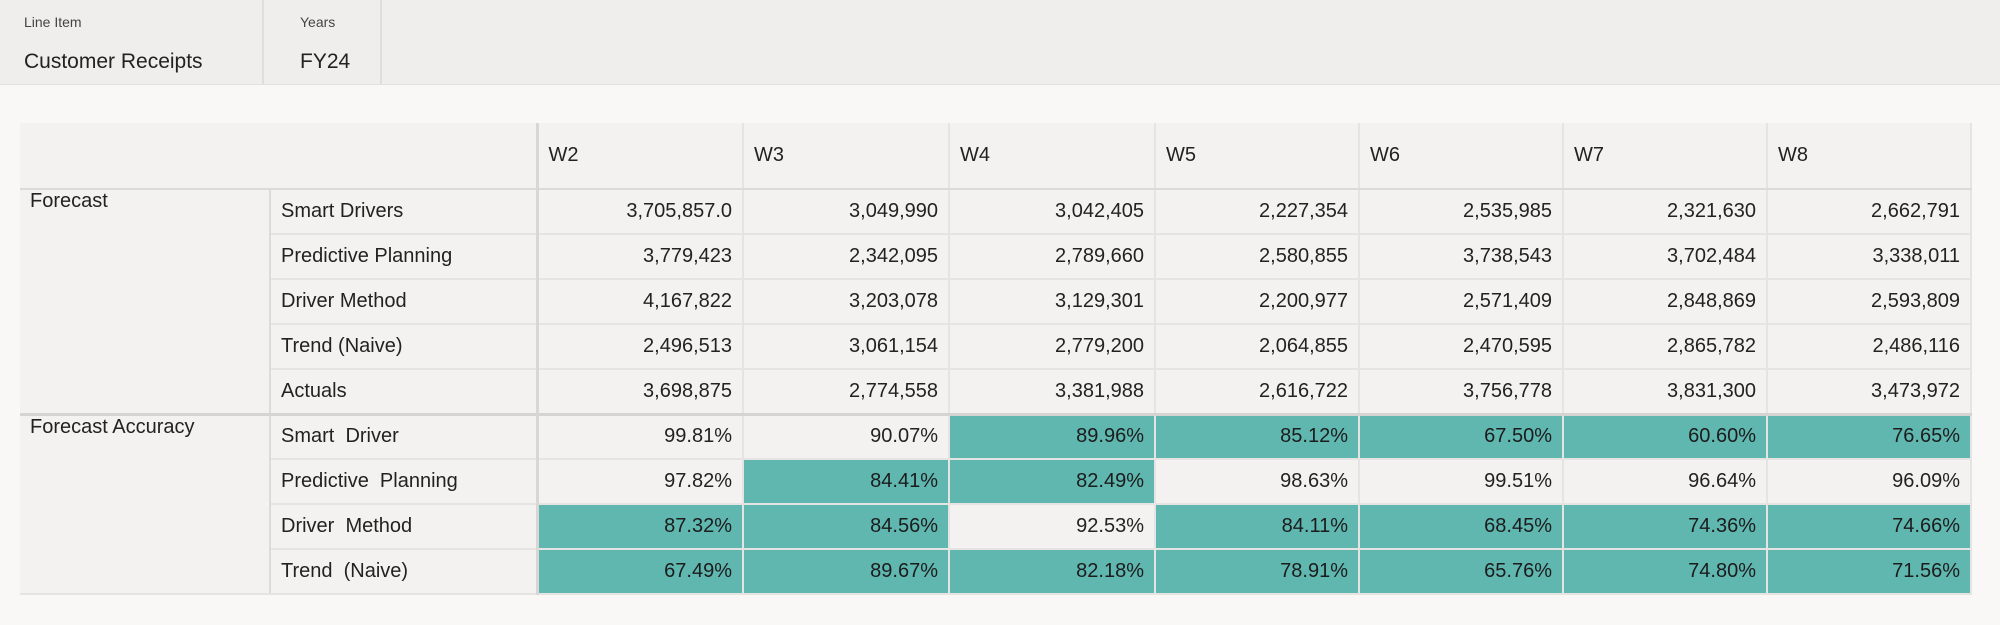  What do you see at coordinates (1257, 257) in the screenshot?
I see `value-cell: 2,580,855` at bounding box center [1257, 257].